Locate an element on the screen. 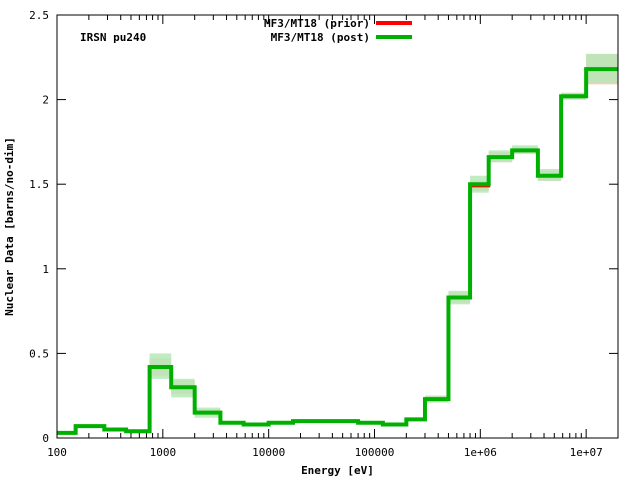  x-tick-label-0: 100 is located at coordinates (57, 452).